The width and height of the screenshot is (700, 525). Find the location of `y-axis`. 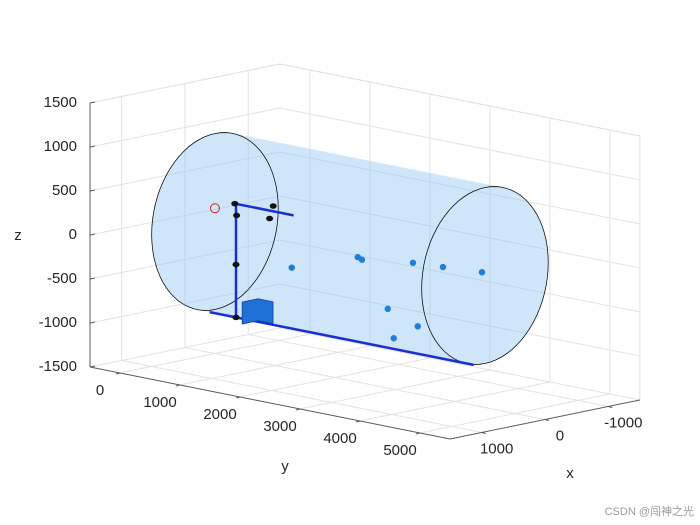

y-axis is located at coordinates (270, 403).